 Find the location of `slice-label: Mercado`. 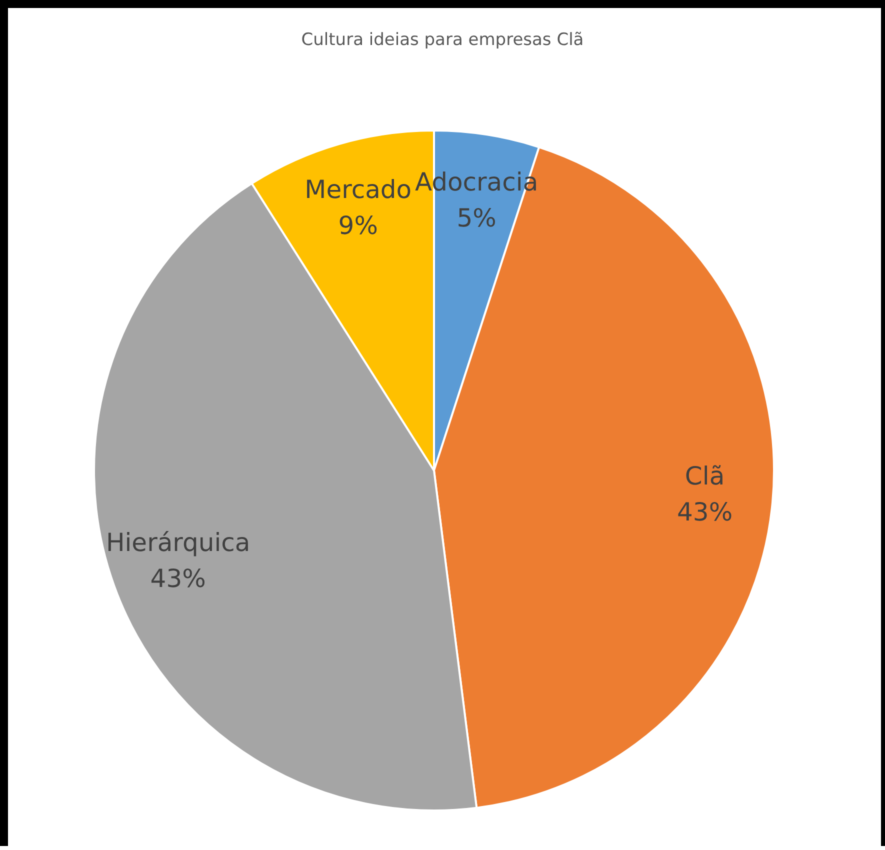

slice-label: Mercado is located at coordinates (358, 189).